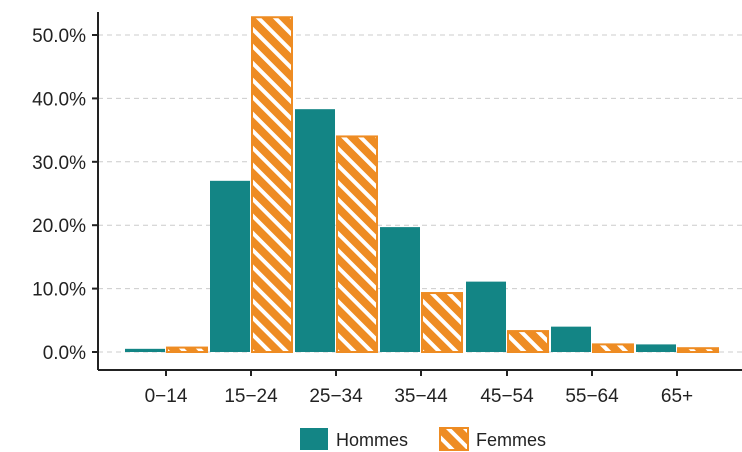 This screenshot has width=742, height=452. Describe the element at coordinates (59, 36) in the screenshot. I see `y-tick-label: 50.0%` at that location.